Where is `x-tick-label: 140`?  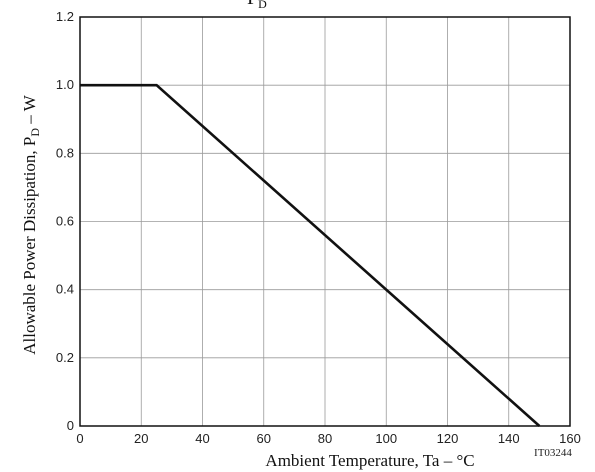
x-tick-label: 140 is located at coordinates (509, 438).